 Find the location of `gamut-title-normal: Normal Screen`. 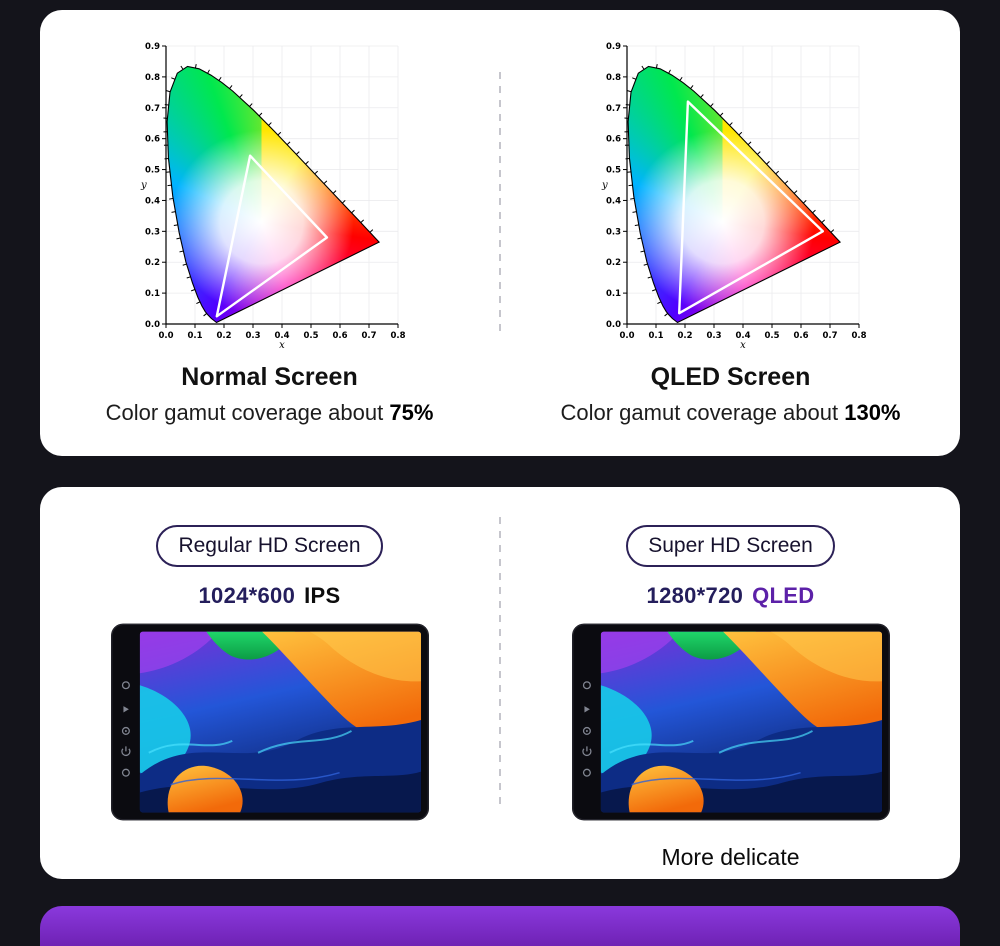

gamut-title-normal: Normal Screen is located at coordinates (269, 377).